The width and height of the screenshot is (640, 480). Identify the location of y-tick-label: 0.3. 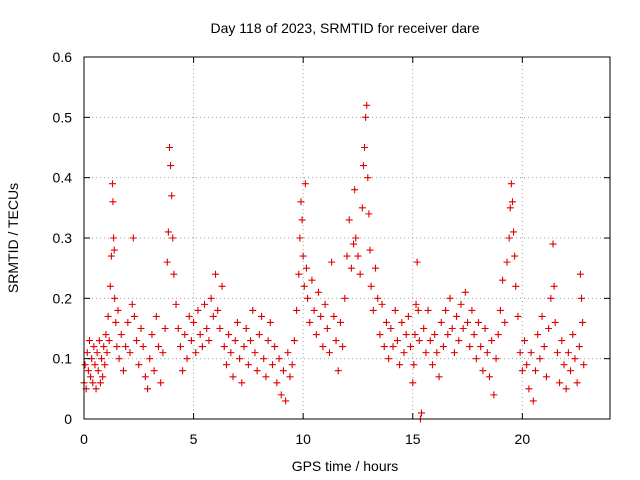
(63, 238).